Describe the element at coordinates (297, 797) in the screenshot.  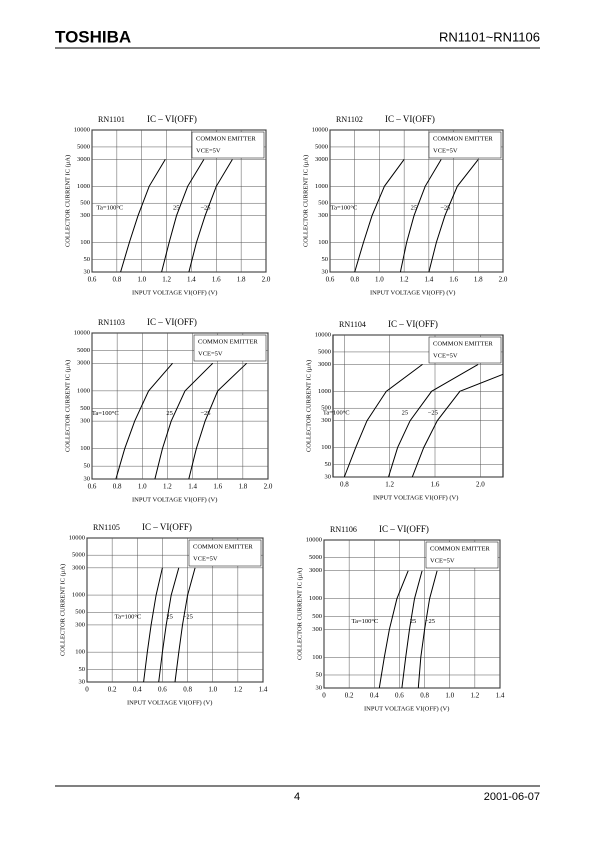
I see `page-number: 4` at that location.